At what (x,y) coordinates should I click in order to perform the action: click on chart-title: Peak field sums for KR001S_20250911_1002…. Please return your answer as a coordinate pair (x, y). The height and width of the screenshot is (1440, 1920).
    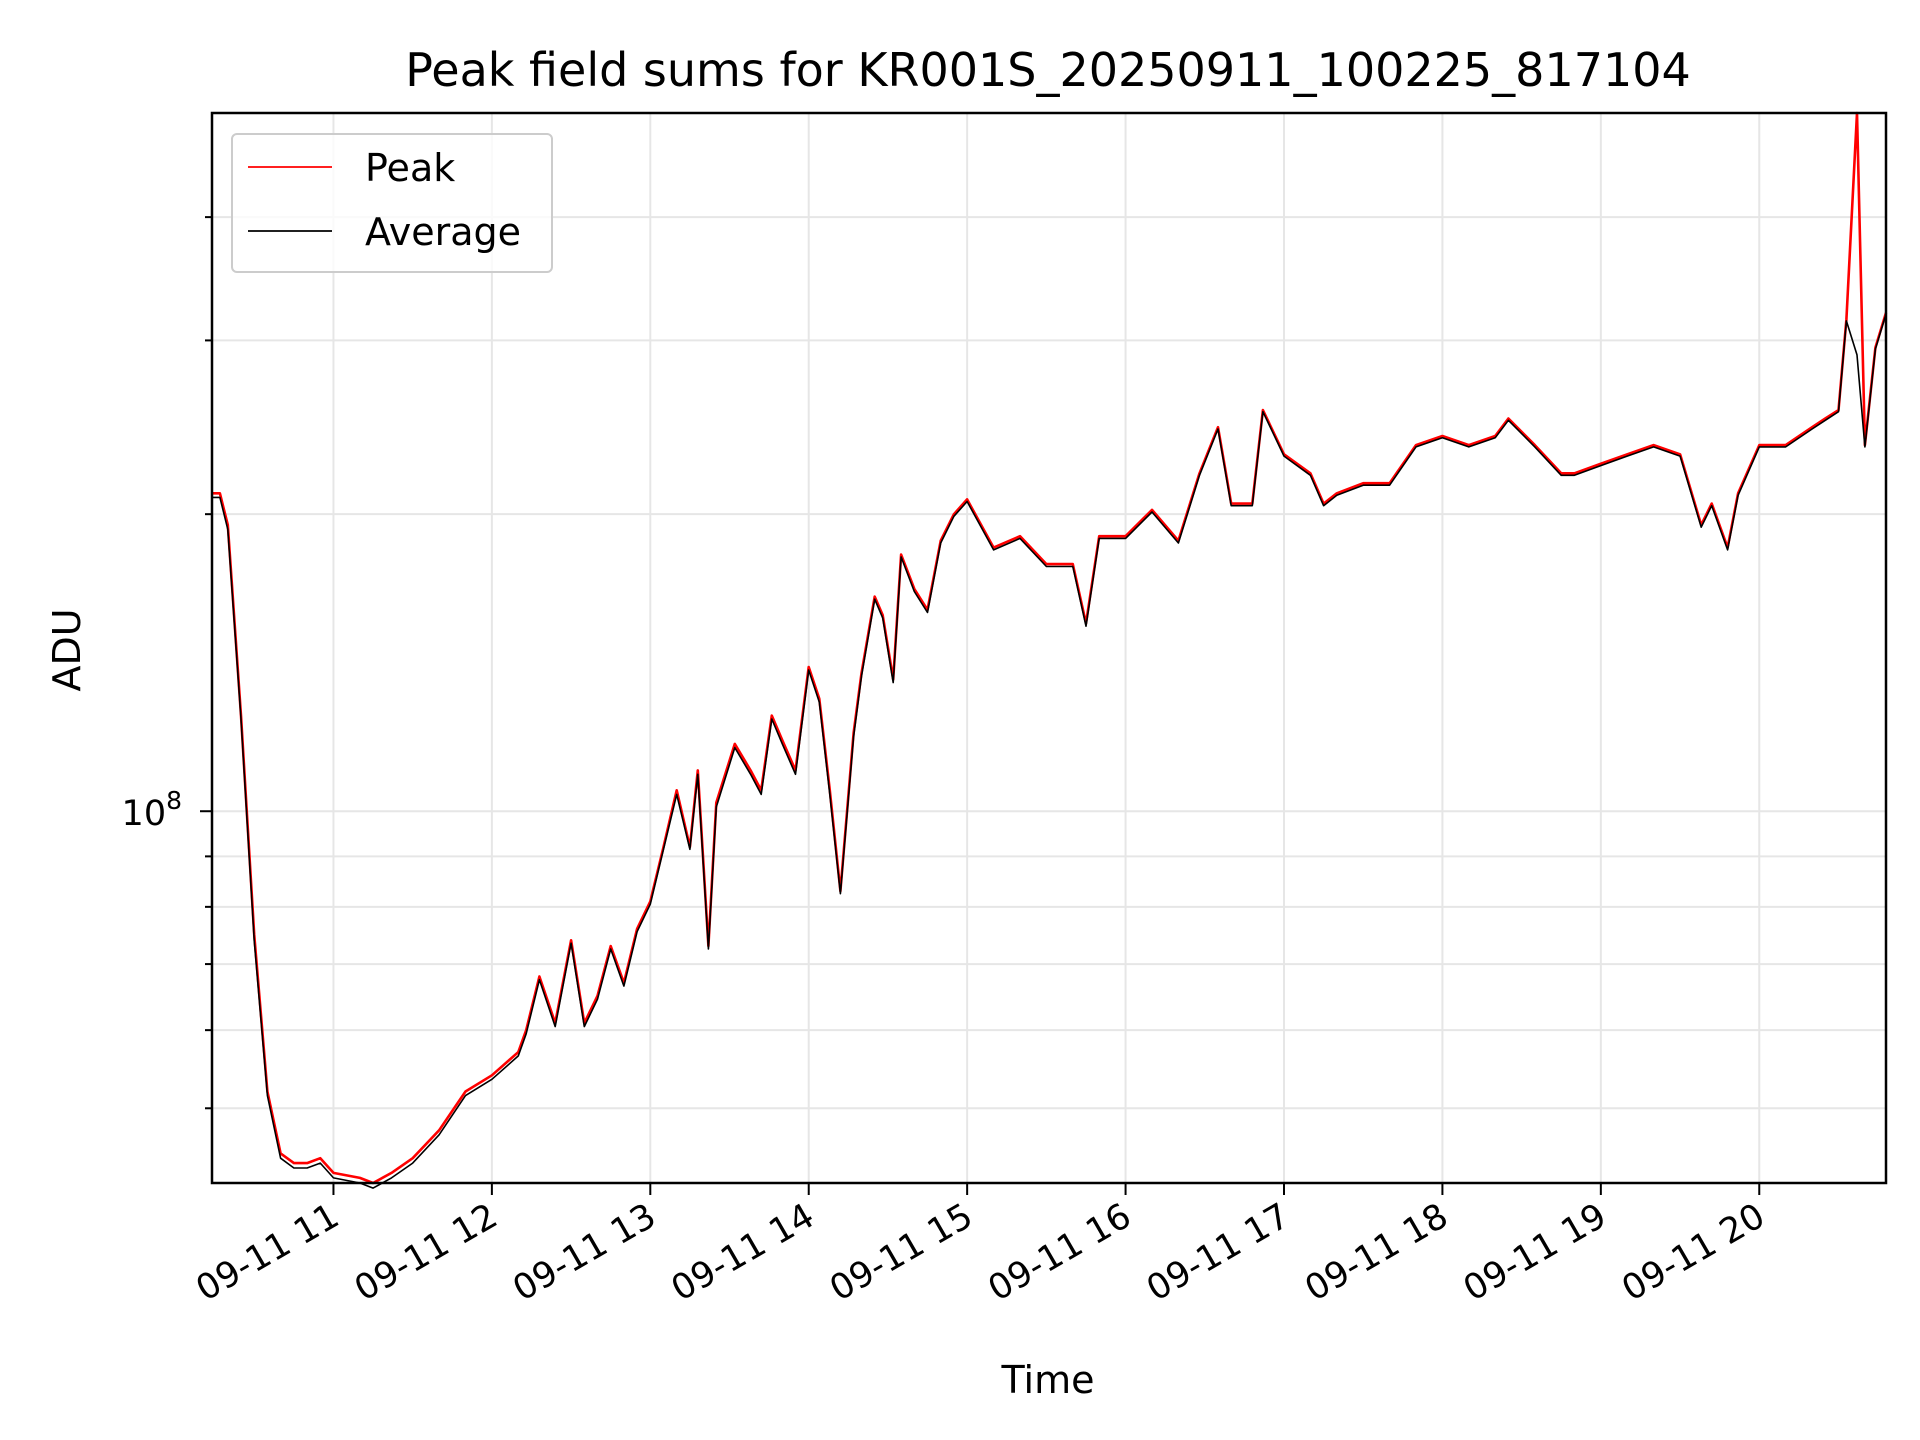
    Looking at the image, I should click on (1048, 70).